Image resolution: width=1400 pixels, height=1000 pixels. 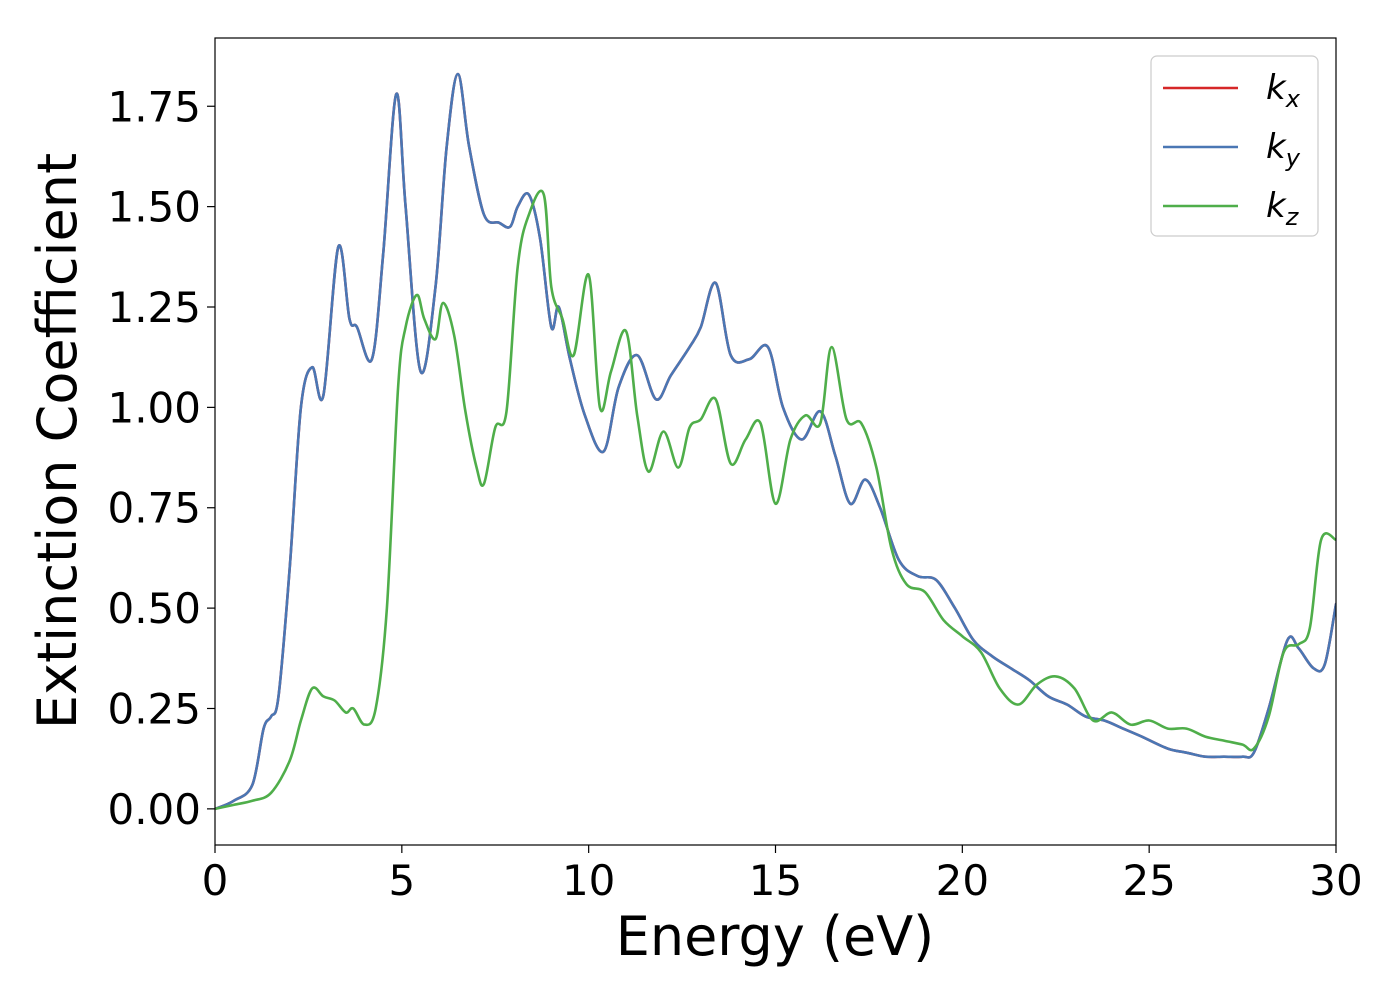 What do you see at coordinates (1283, 90) in the screenshot?
I see `legend-label-kx: kx` at bounding box center [1283, 90].